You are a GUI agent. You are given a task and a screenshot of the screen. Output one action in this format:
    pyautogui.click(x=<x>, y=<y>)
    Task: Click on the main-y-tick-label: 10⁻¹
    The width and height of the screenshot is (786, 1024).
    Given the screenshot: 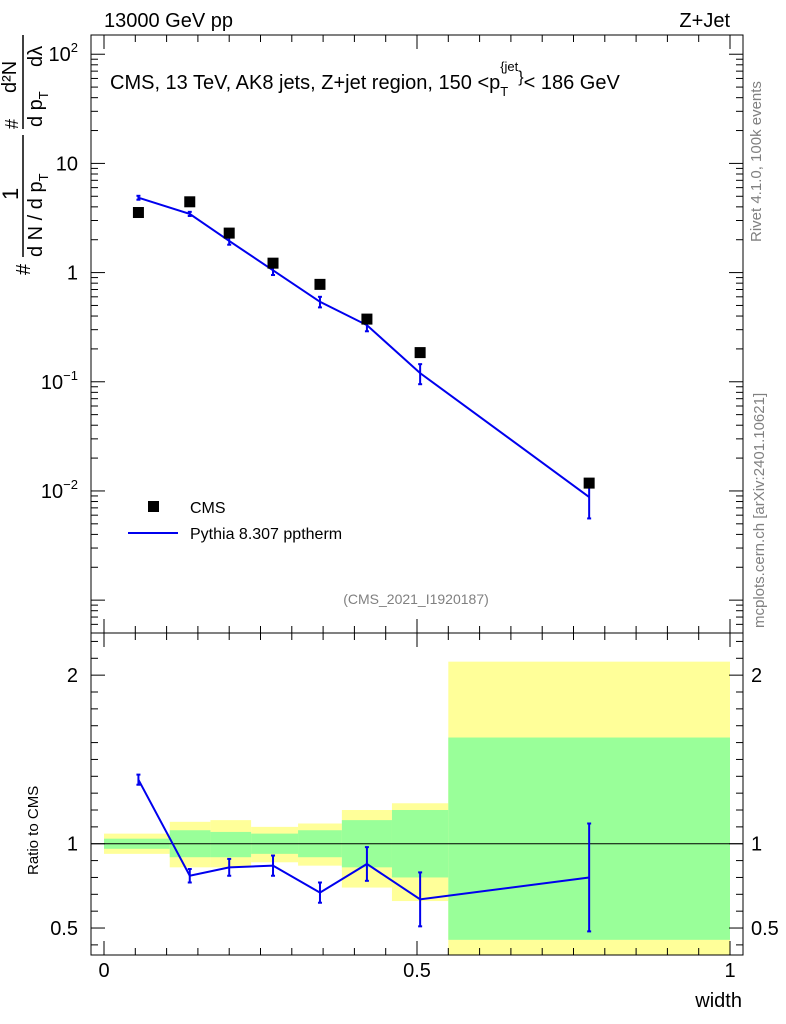 What is the action you would take?
    pyautogui.click(x=59, y=381)
    